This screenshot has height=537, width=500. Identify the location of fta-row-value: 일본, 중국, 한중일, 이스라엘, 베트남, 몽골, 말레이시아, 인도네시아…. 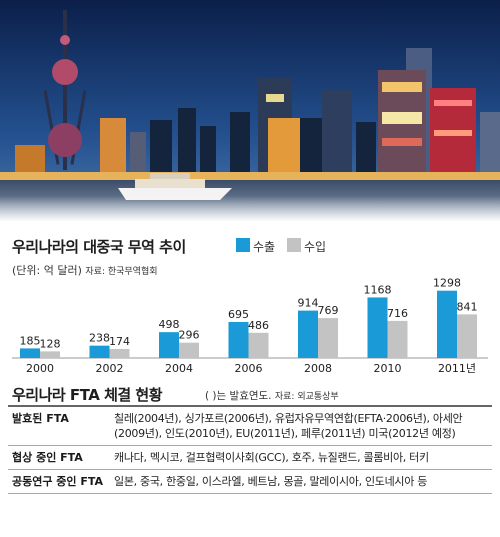
(301, 481).